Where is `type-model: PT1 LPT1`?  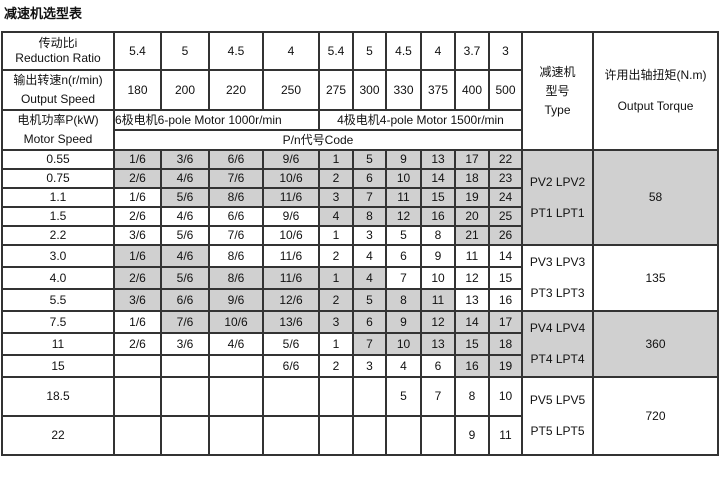 type-model: PT1 LPT1 is located at coordinates (557, 212).